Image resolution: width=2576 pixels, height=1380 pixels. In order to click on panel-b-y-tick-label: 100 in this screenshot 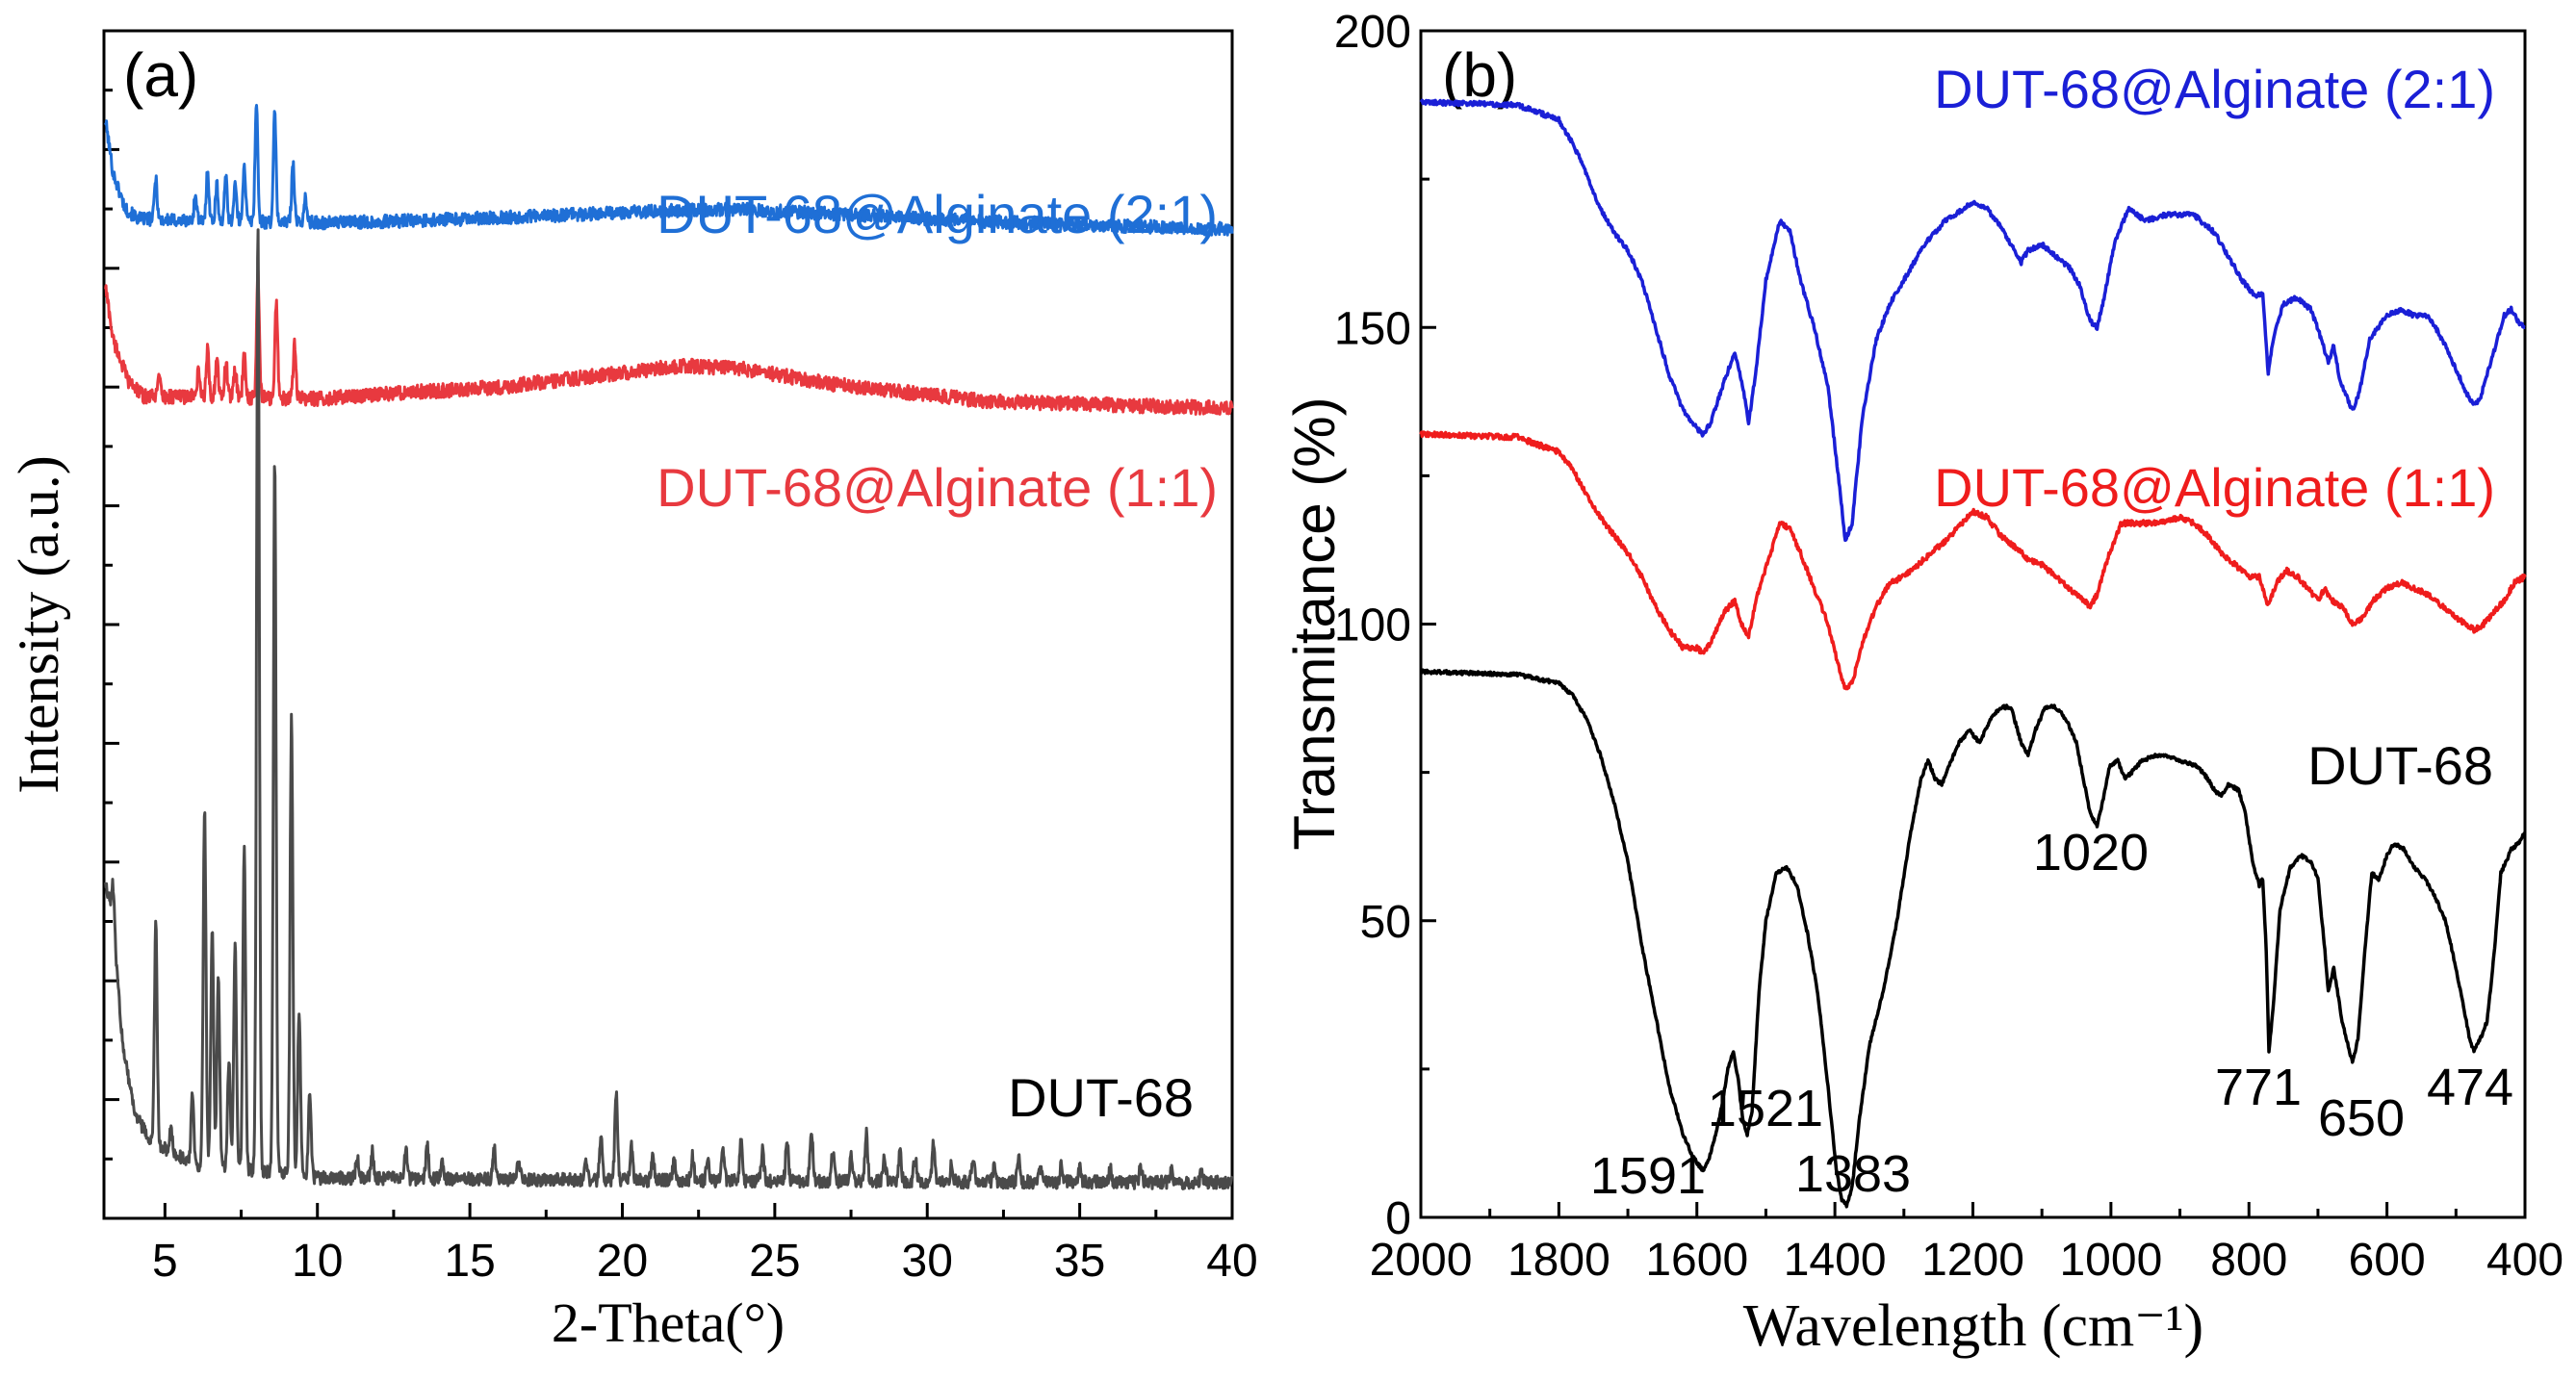, I will do `click(1373, 626)`.